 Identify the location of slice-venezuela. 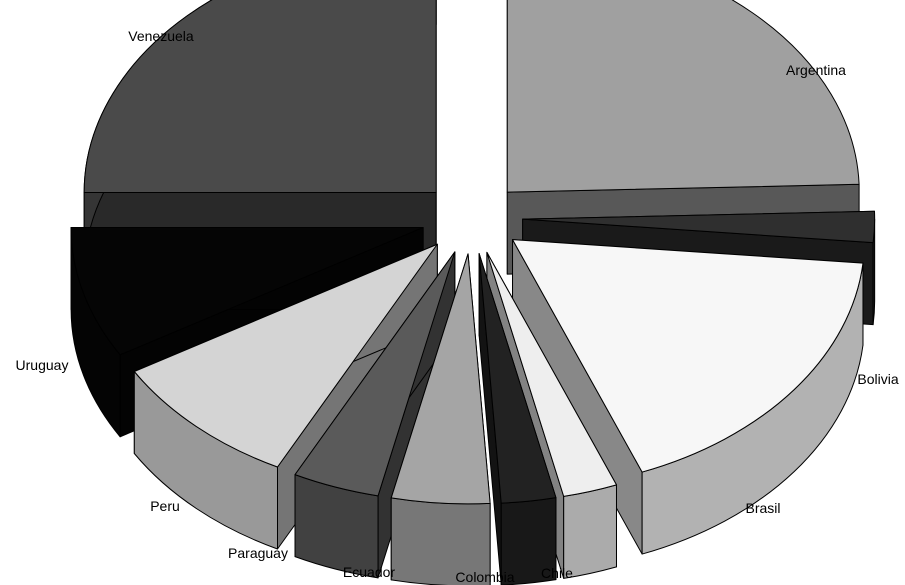
(260, 97).